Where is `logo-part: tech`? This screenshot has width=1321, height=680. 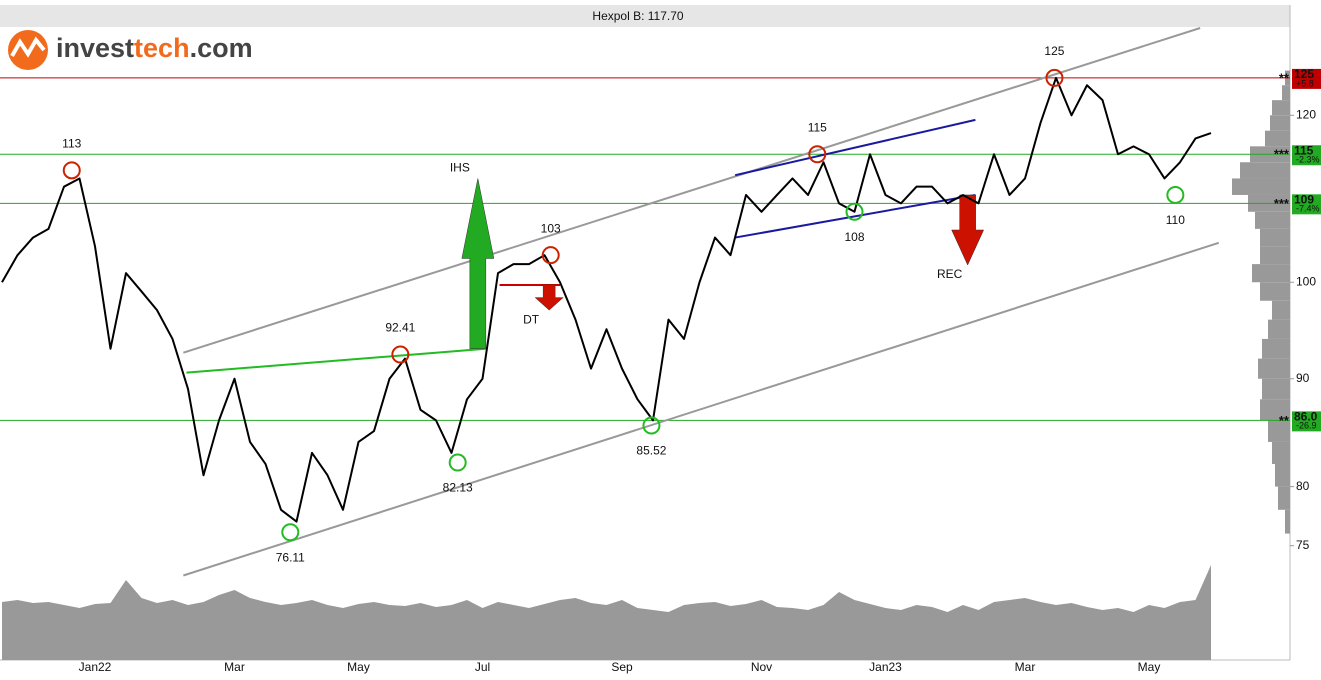
logo-part: tech is located at coordinates (162, 48).